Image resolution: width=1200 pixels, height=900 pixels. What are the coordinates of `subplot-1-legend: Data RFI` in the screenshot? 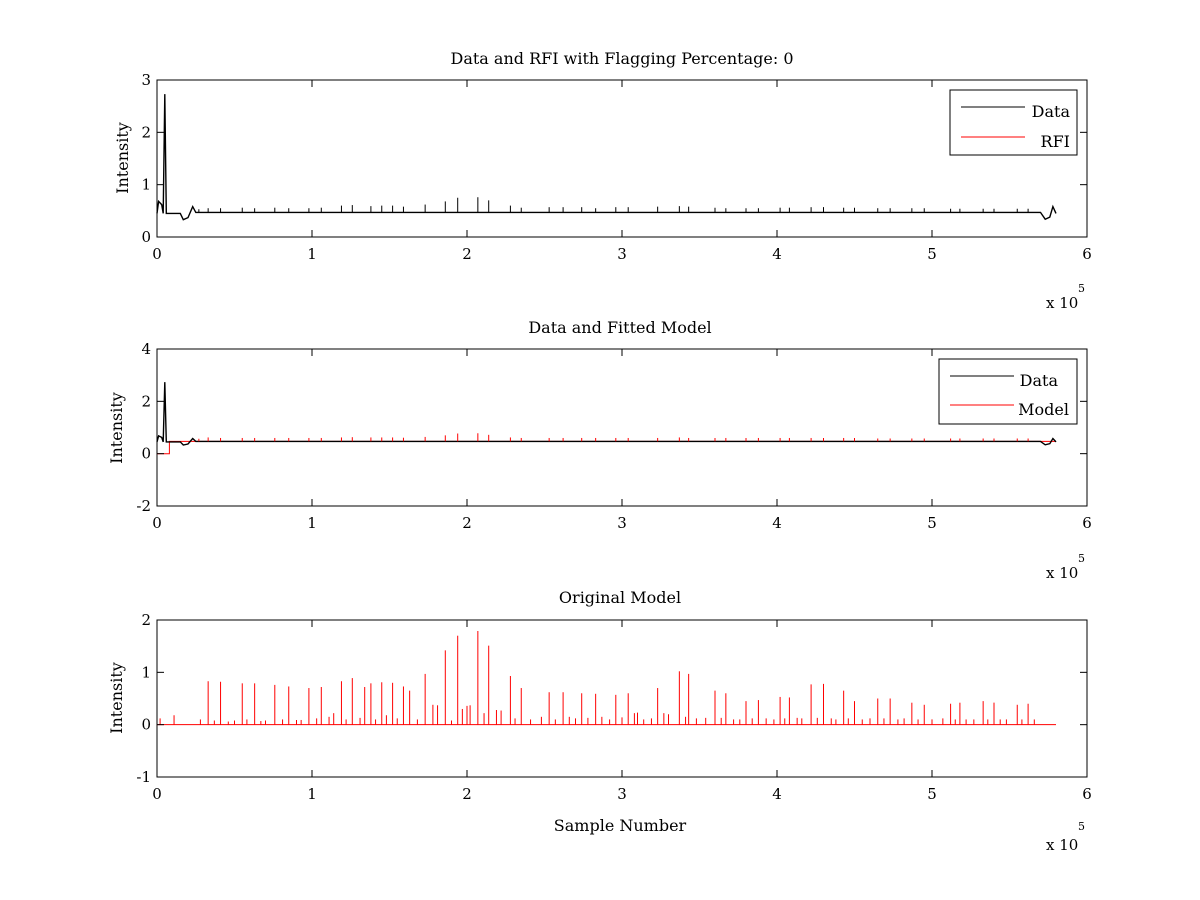 It's located at (1013, 122).